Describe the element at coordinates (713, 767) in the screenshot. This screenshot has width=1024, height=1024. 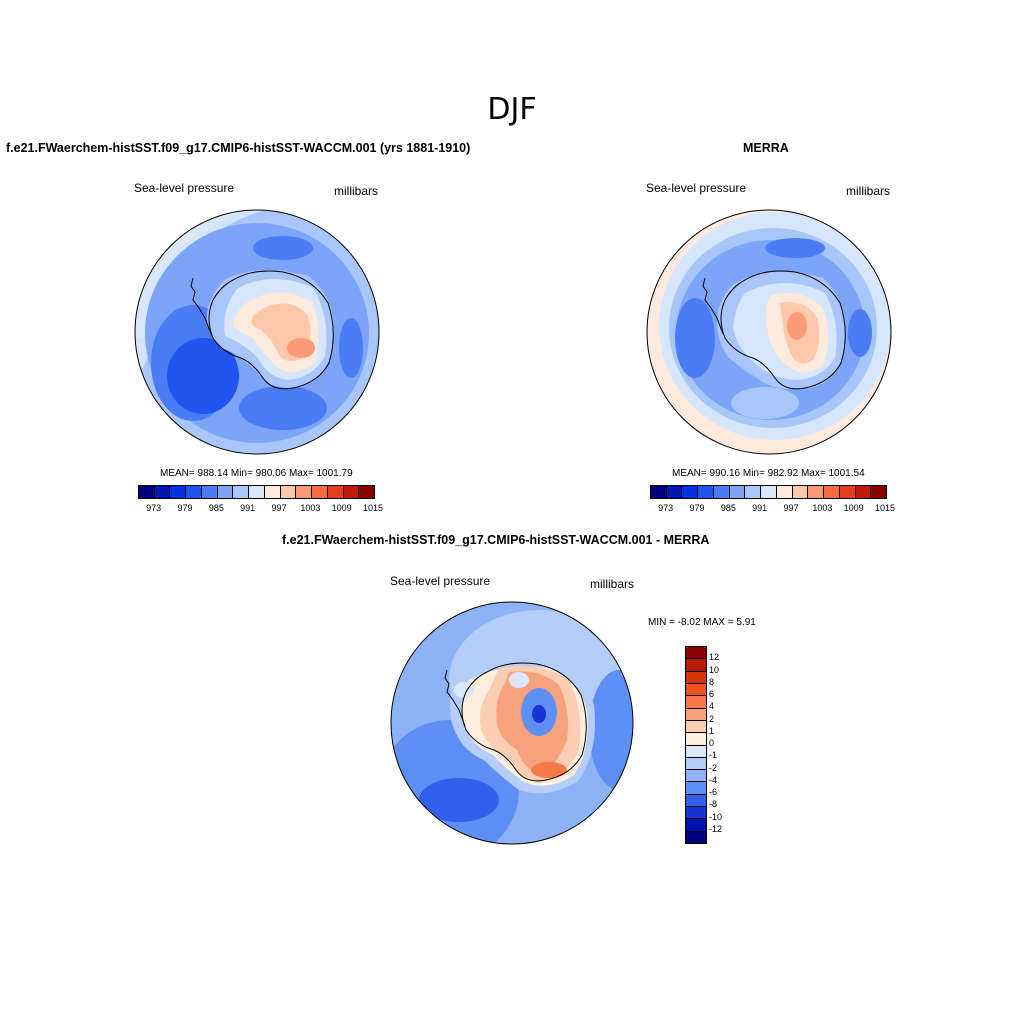
I see `colorbar-tick-label: -2` at that location.